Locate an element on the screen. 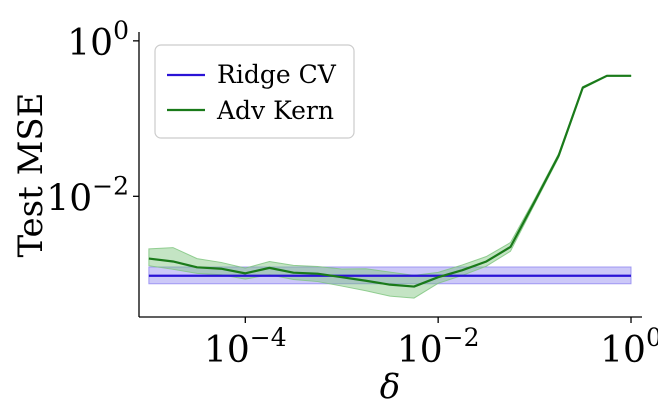  x-tick-label: 10⁰ is located at coordinates (629, 347).